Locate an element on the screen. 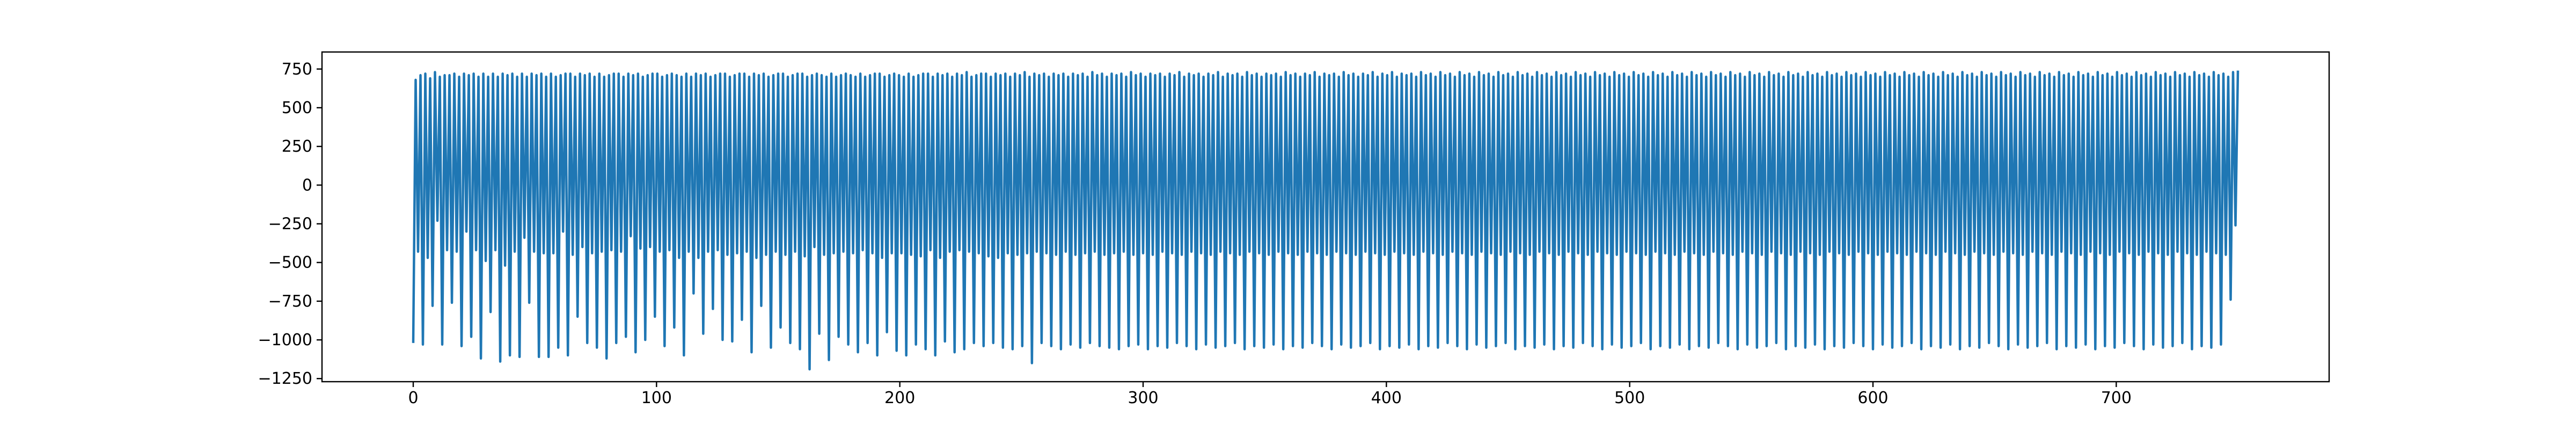 Image resolution: width=2576 pixels, height=431 pixels. x-tick-label: 100 is located at coordinates (656, 398).